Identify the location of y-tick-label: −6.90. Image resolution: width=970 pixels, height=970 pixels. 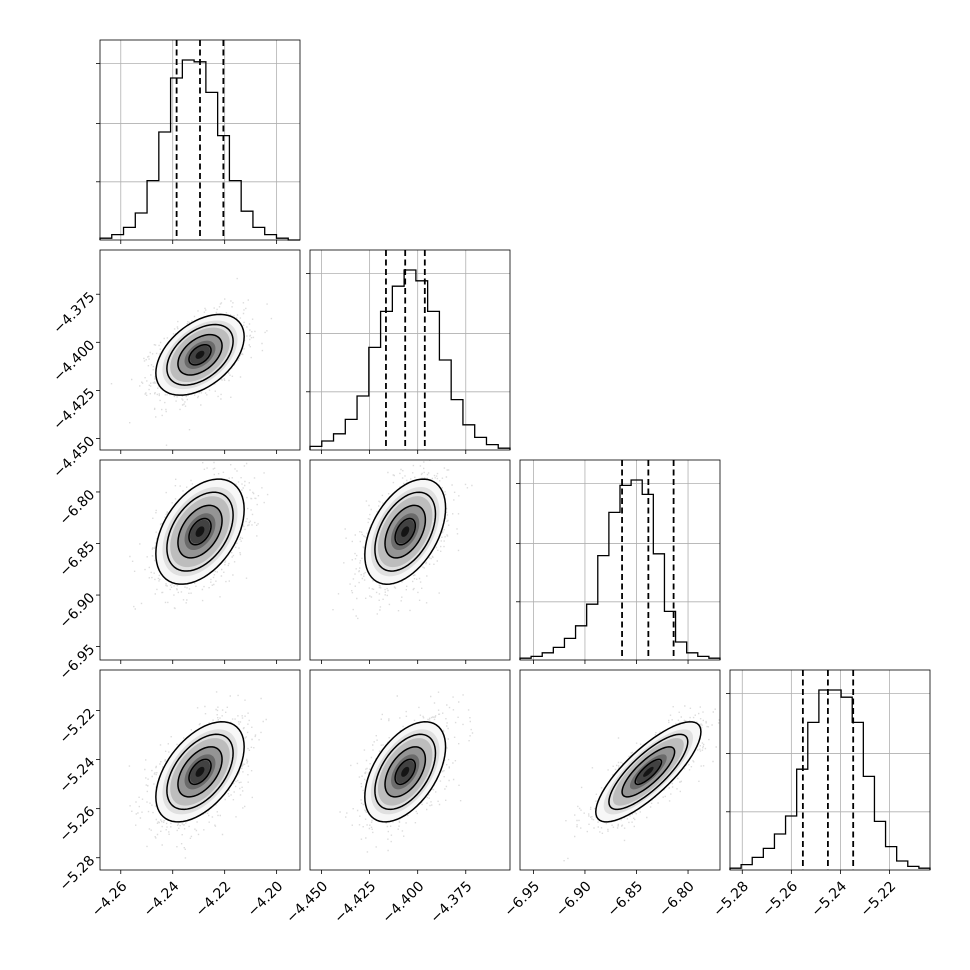
(78, 611).